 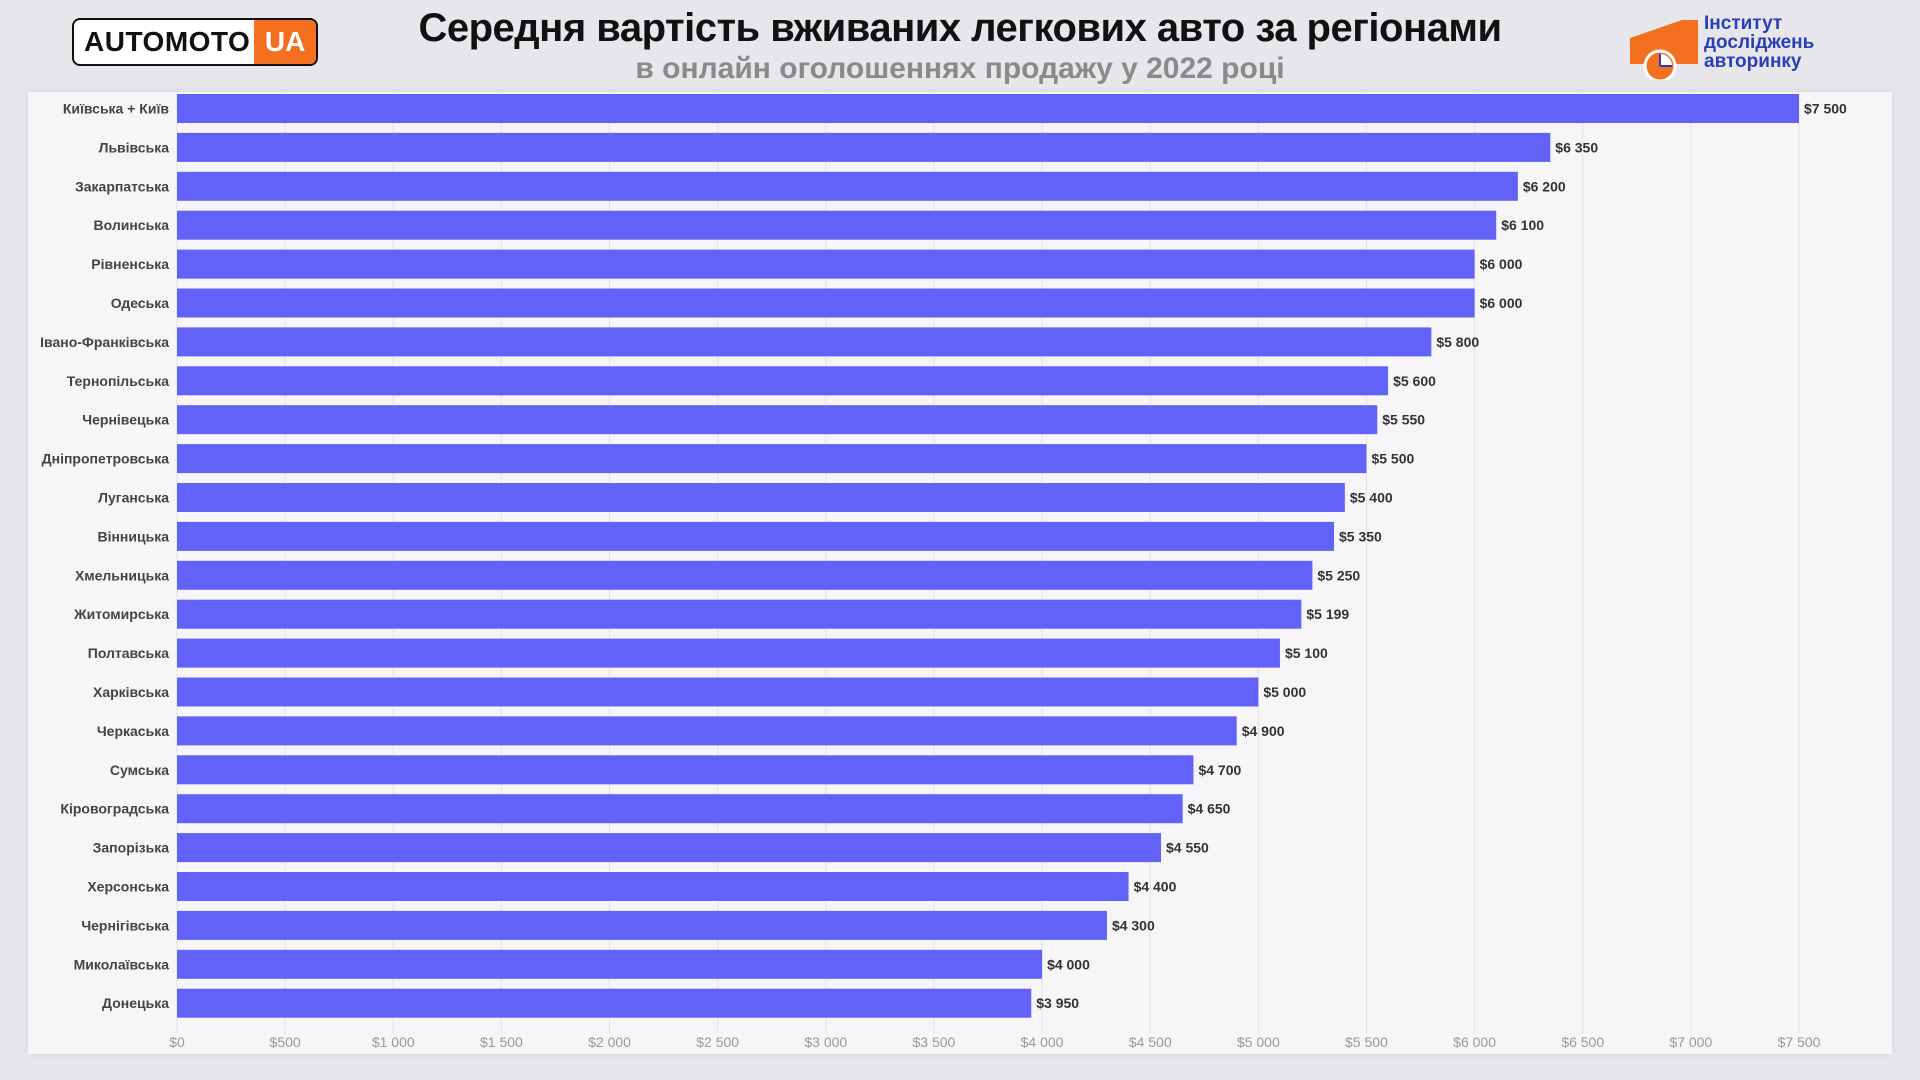 What do you see at coordinates (132, 225) in the screenshot?
I see `category-label: Волинська` at bounding box center [132, 225].